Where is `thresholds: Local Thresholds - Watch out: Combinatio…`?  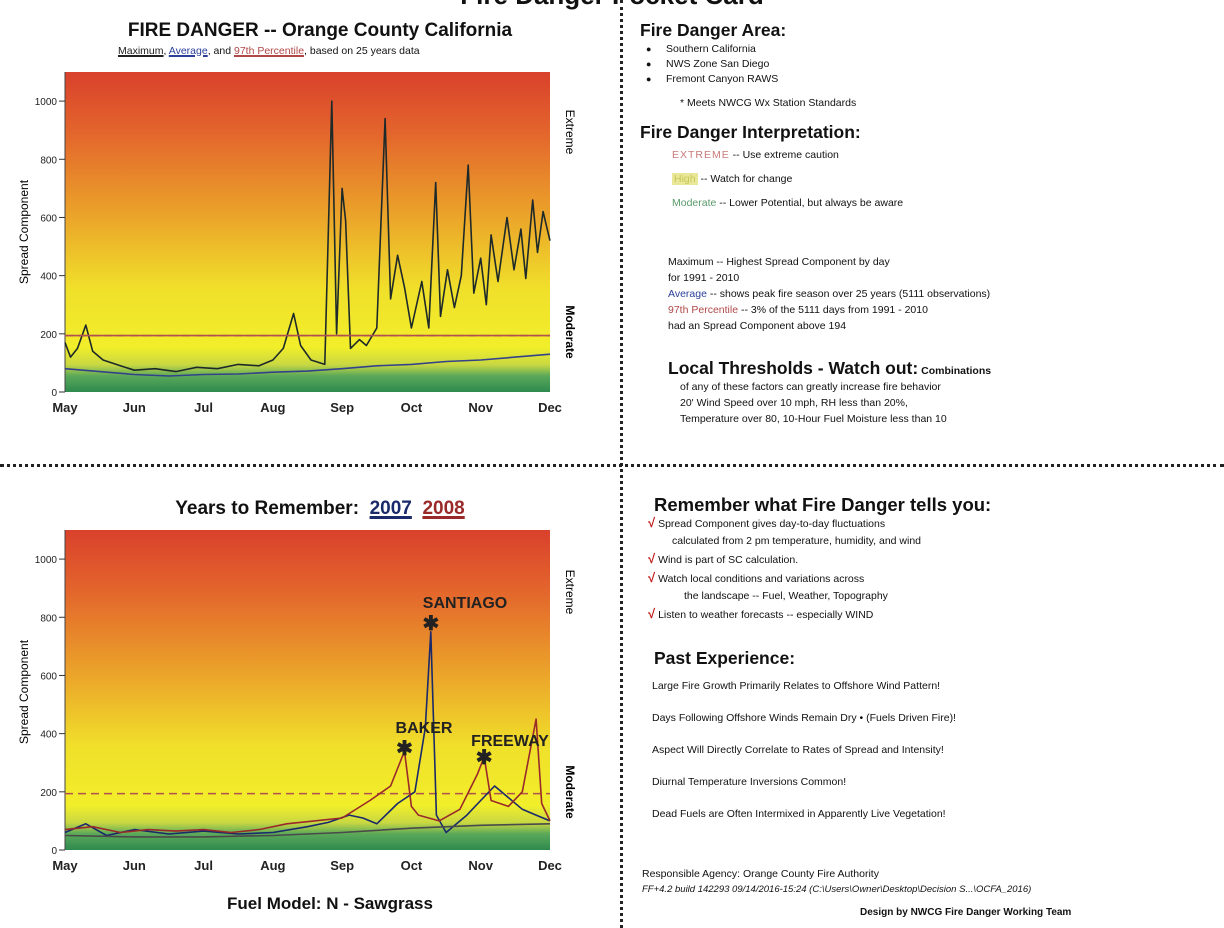
thresholds: Local Thresholds - Watch out: Combinatio… is located at coordinates (829, 392).